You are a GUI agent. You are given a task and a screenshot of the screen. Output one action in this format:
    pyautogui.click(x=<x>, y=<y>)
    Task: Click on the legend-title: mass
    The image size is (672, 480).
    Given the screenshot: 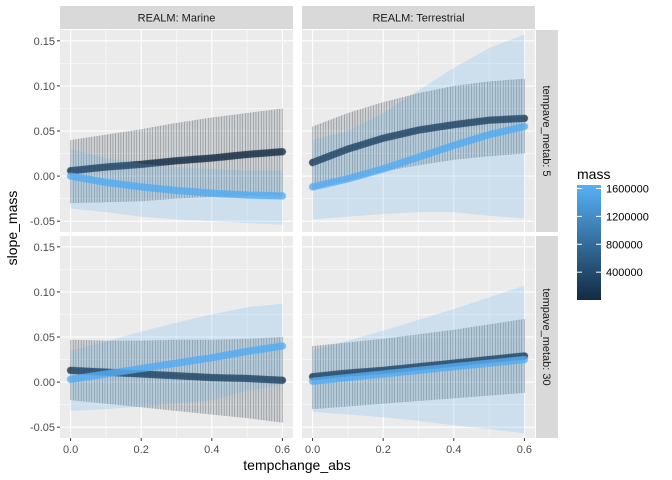 What is the action you would take?
    pyautogui.click(x=593, y=174)
    